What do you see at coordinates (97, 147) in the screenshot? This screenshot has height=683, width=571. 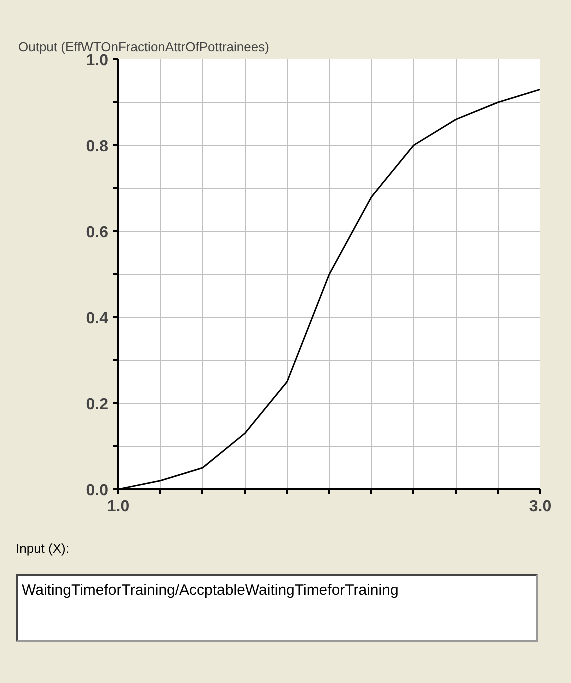 I see `y-tick-label: 0.8` at bounding box center [97, 147].